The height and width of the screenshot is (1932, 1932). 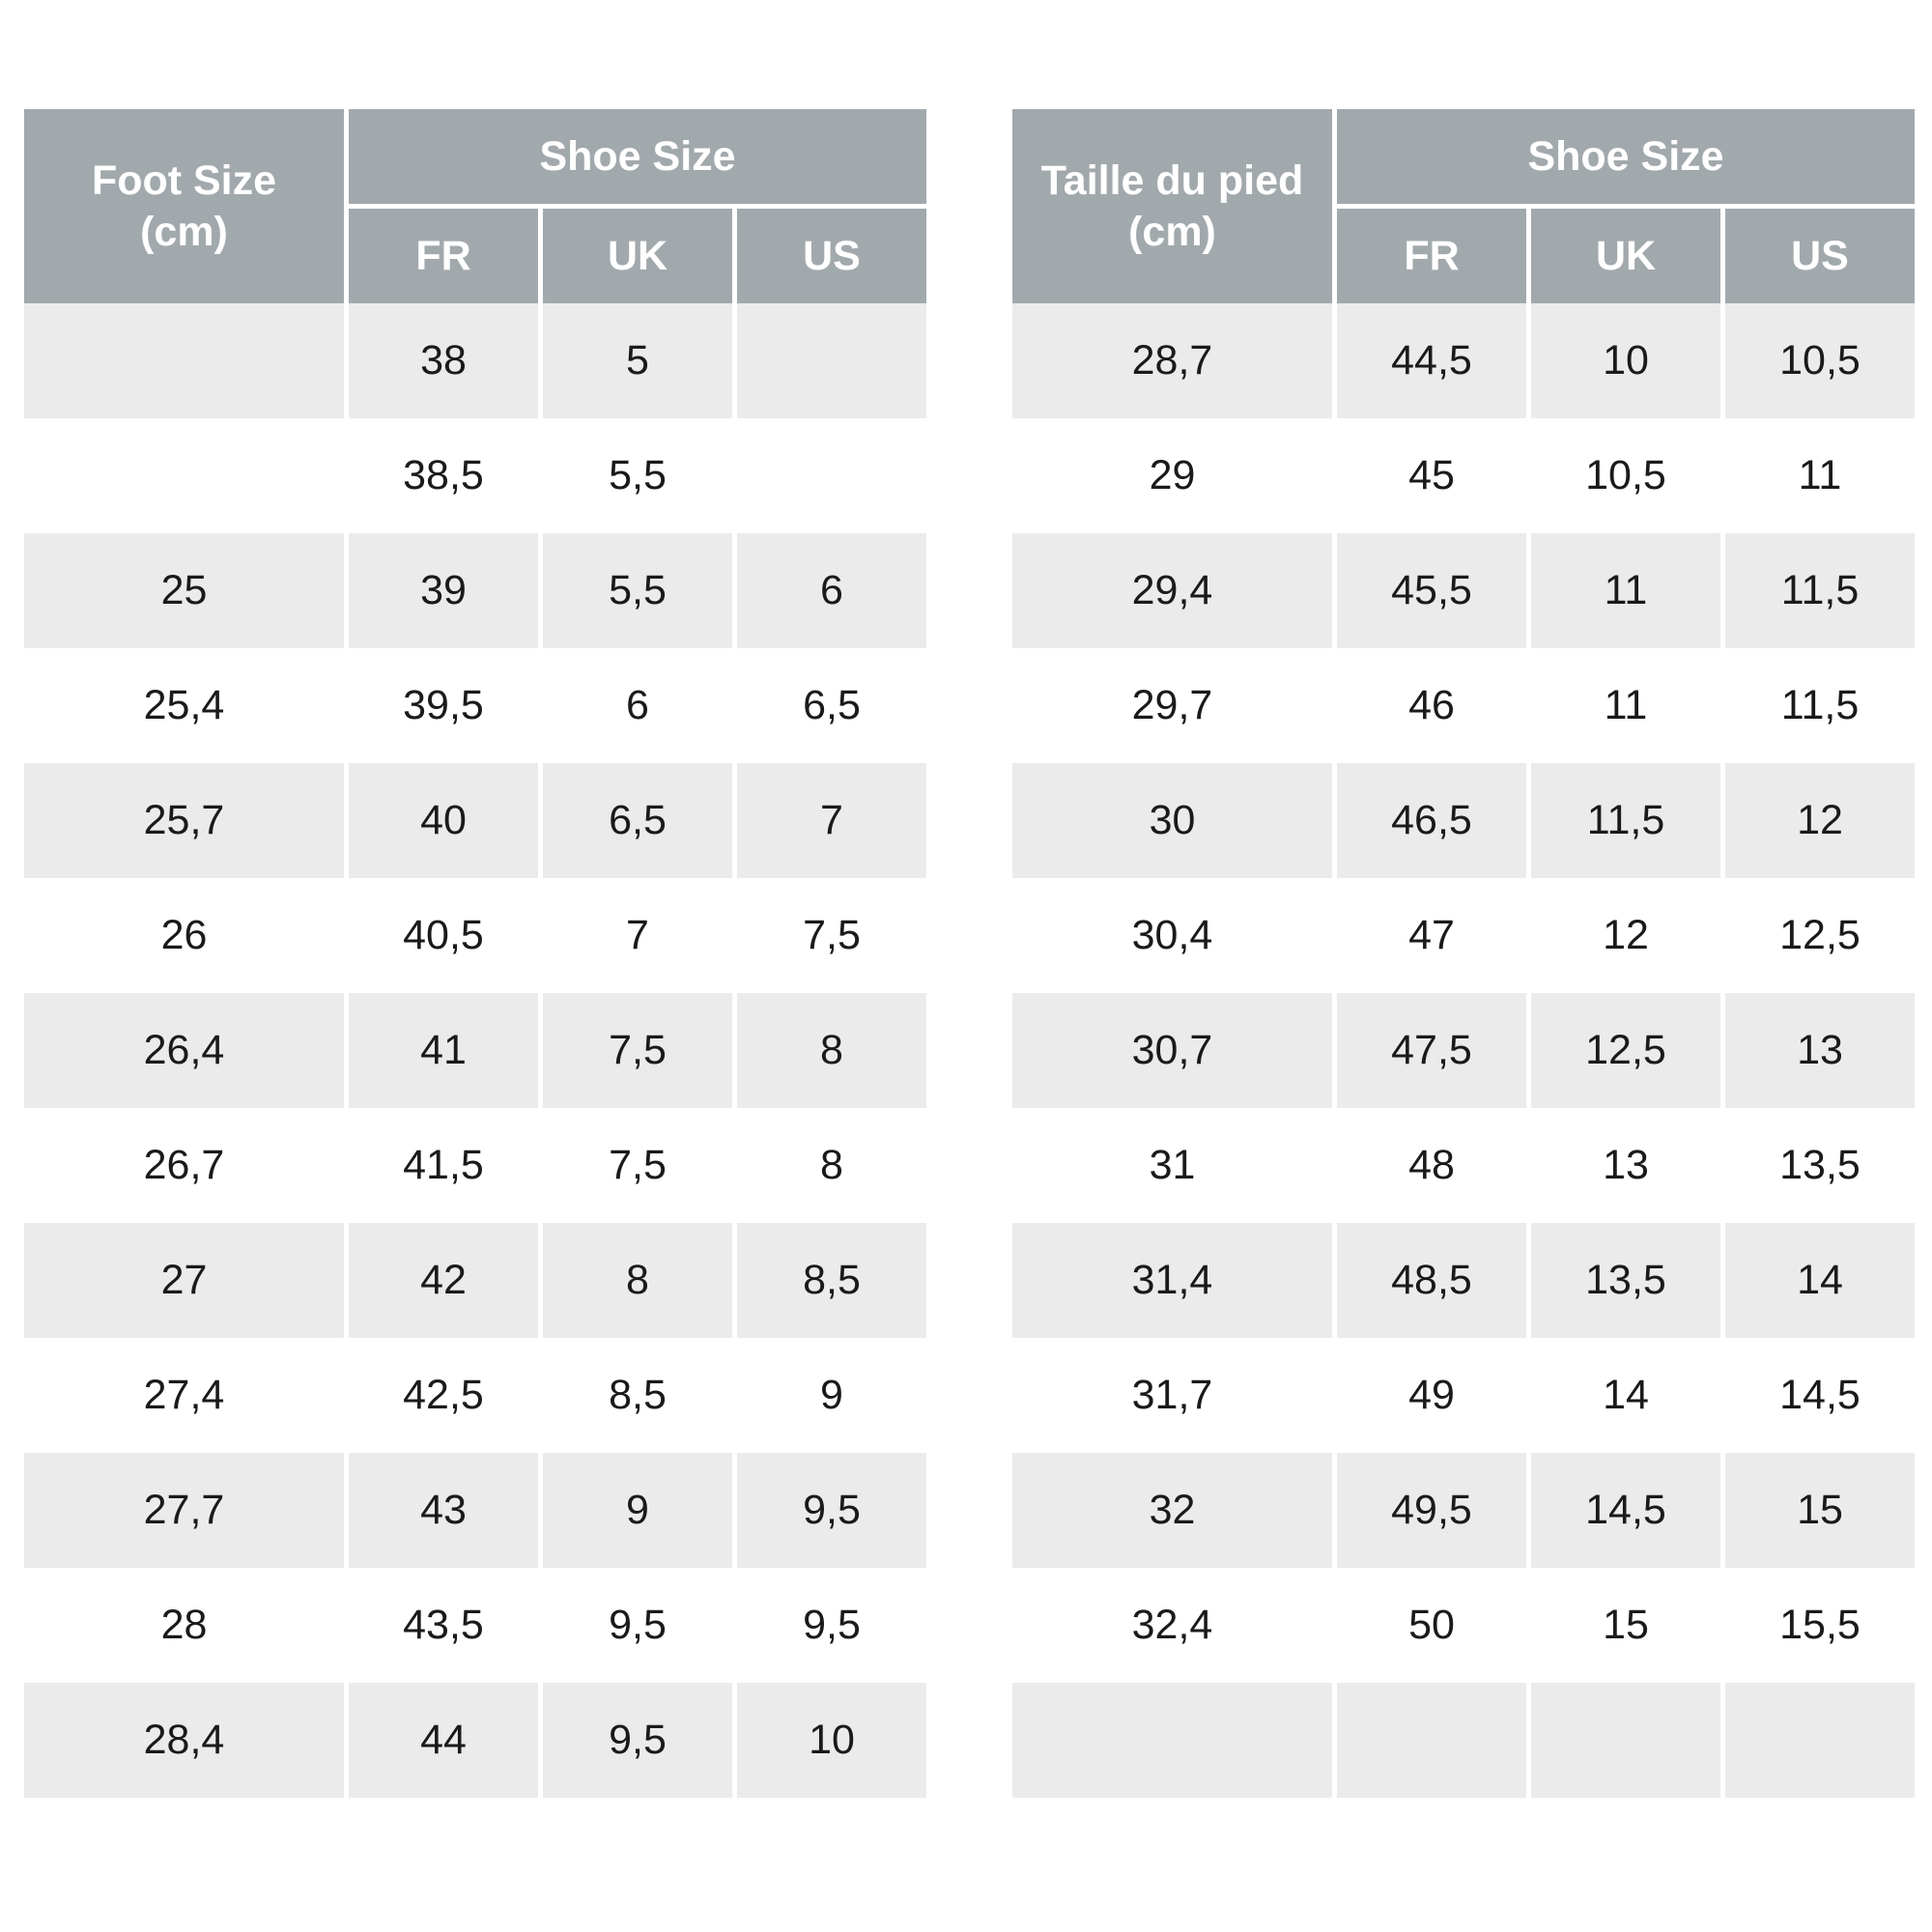 I want to click on table-row: 26,7 41,5 7,5 8, so click(x=475, y=1165).